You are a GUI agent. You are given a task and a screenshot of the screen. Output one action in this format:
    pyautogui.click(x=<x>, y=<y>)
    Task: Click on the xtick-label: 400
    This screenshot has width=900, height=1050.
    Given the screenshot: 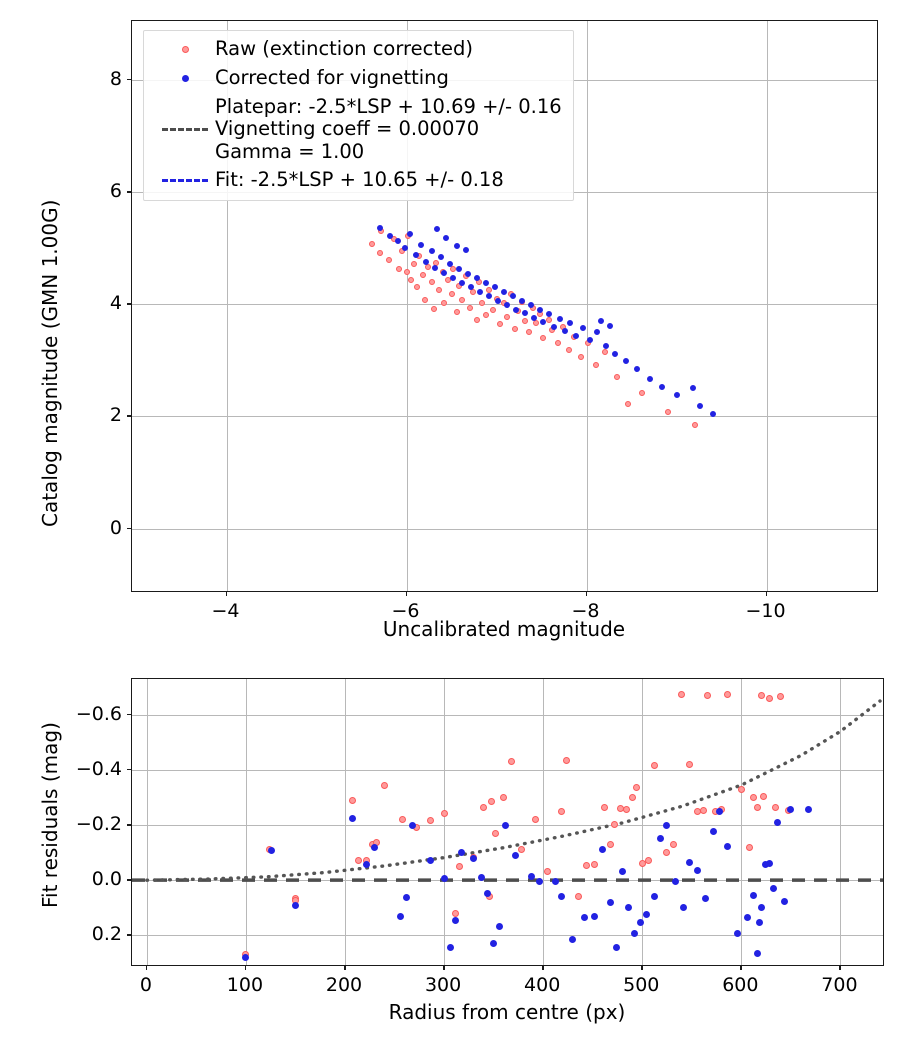 What is the action you would take?
    pyautogui.click(x=542, y=985)
    